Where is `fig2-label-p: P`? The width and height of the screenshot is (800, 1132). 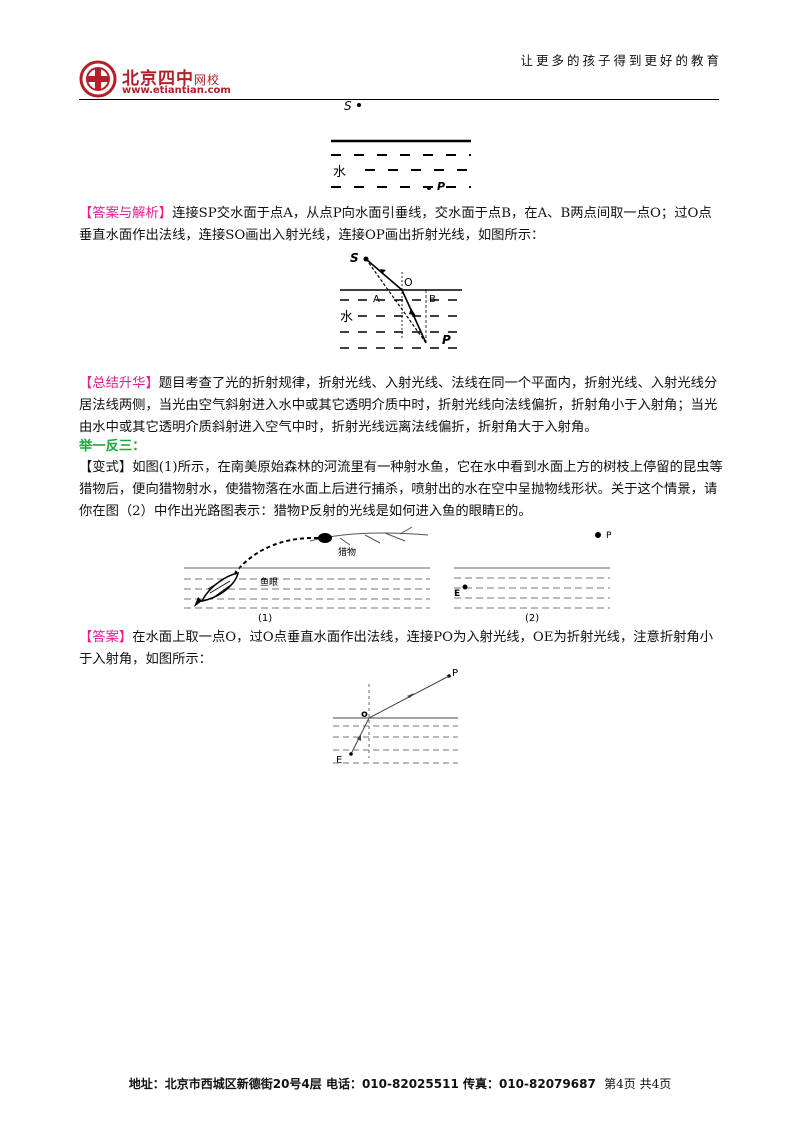 fig2-label-p: P is located at coordinates (446, 340).